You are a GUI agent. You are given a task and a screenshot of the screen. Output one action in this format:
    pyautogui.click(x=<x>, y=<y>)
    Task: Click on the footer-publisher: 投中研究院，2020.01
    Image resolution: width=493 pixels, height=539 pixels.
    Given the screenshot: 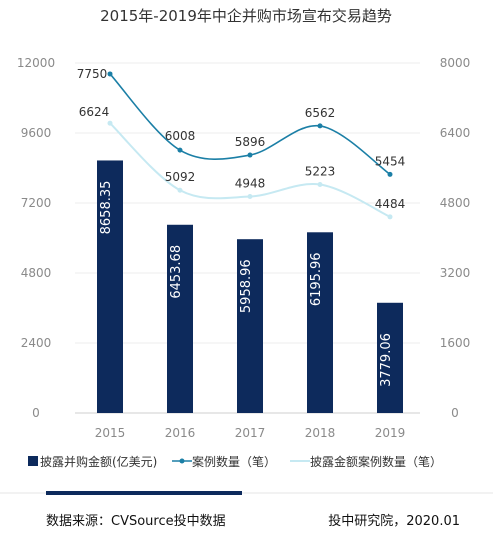 What is the action you would take?
    pyautogui.click(x=394, y=521)
    